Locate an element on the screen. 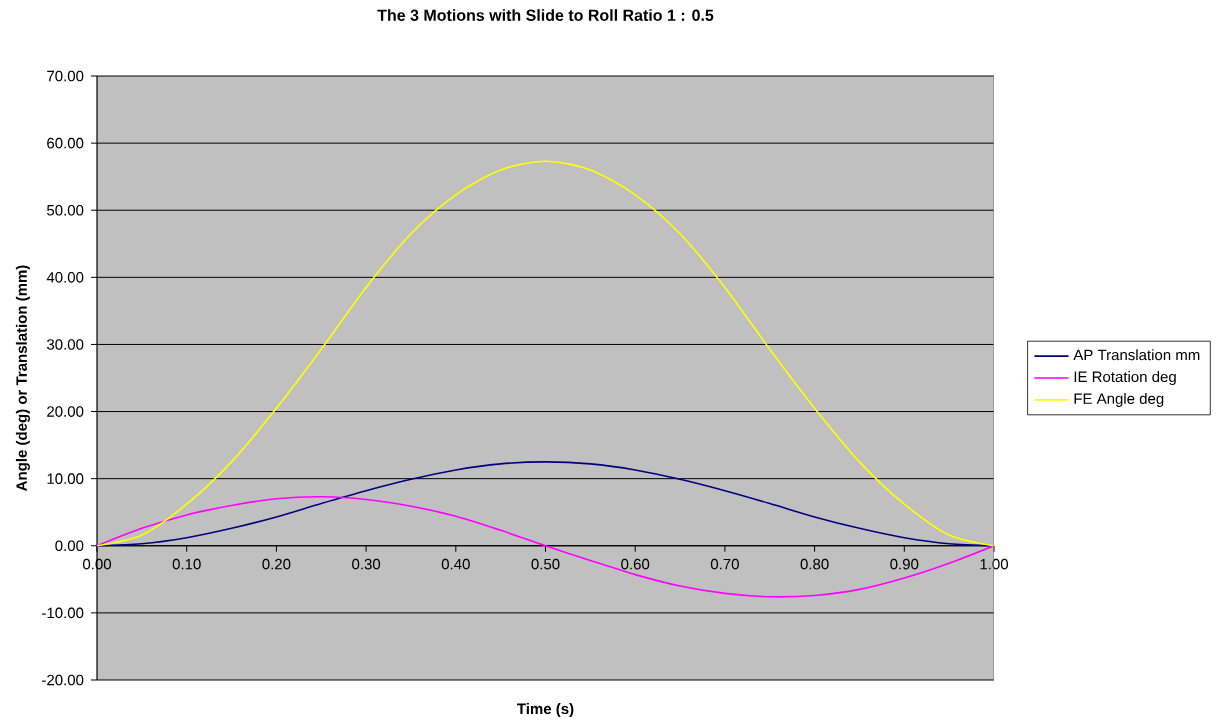 This screenshot has width=1228, height=728. y-tick-label: -10.00 is located at coordinates (63, 613).